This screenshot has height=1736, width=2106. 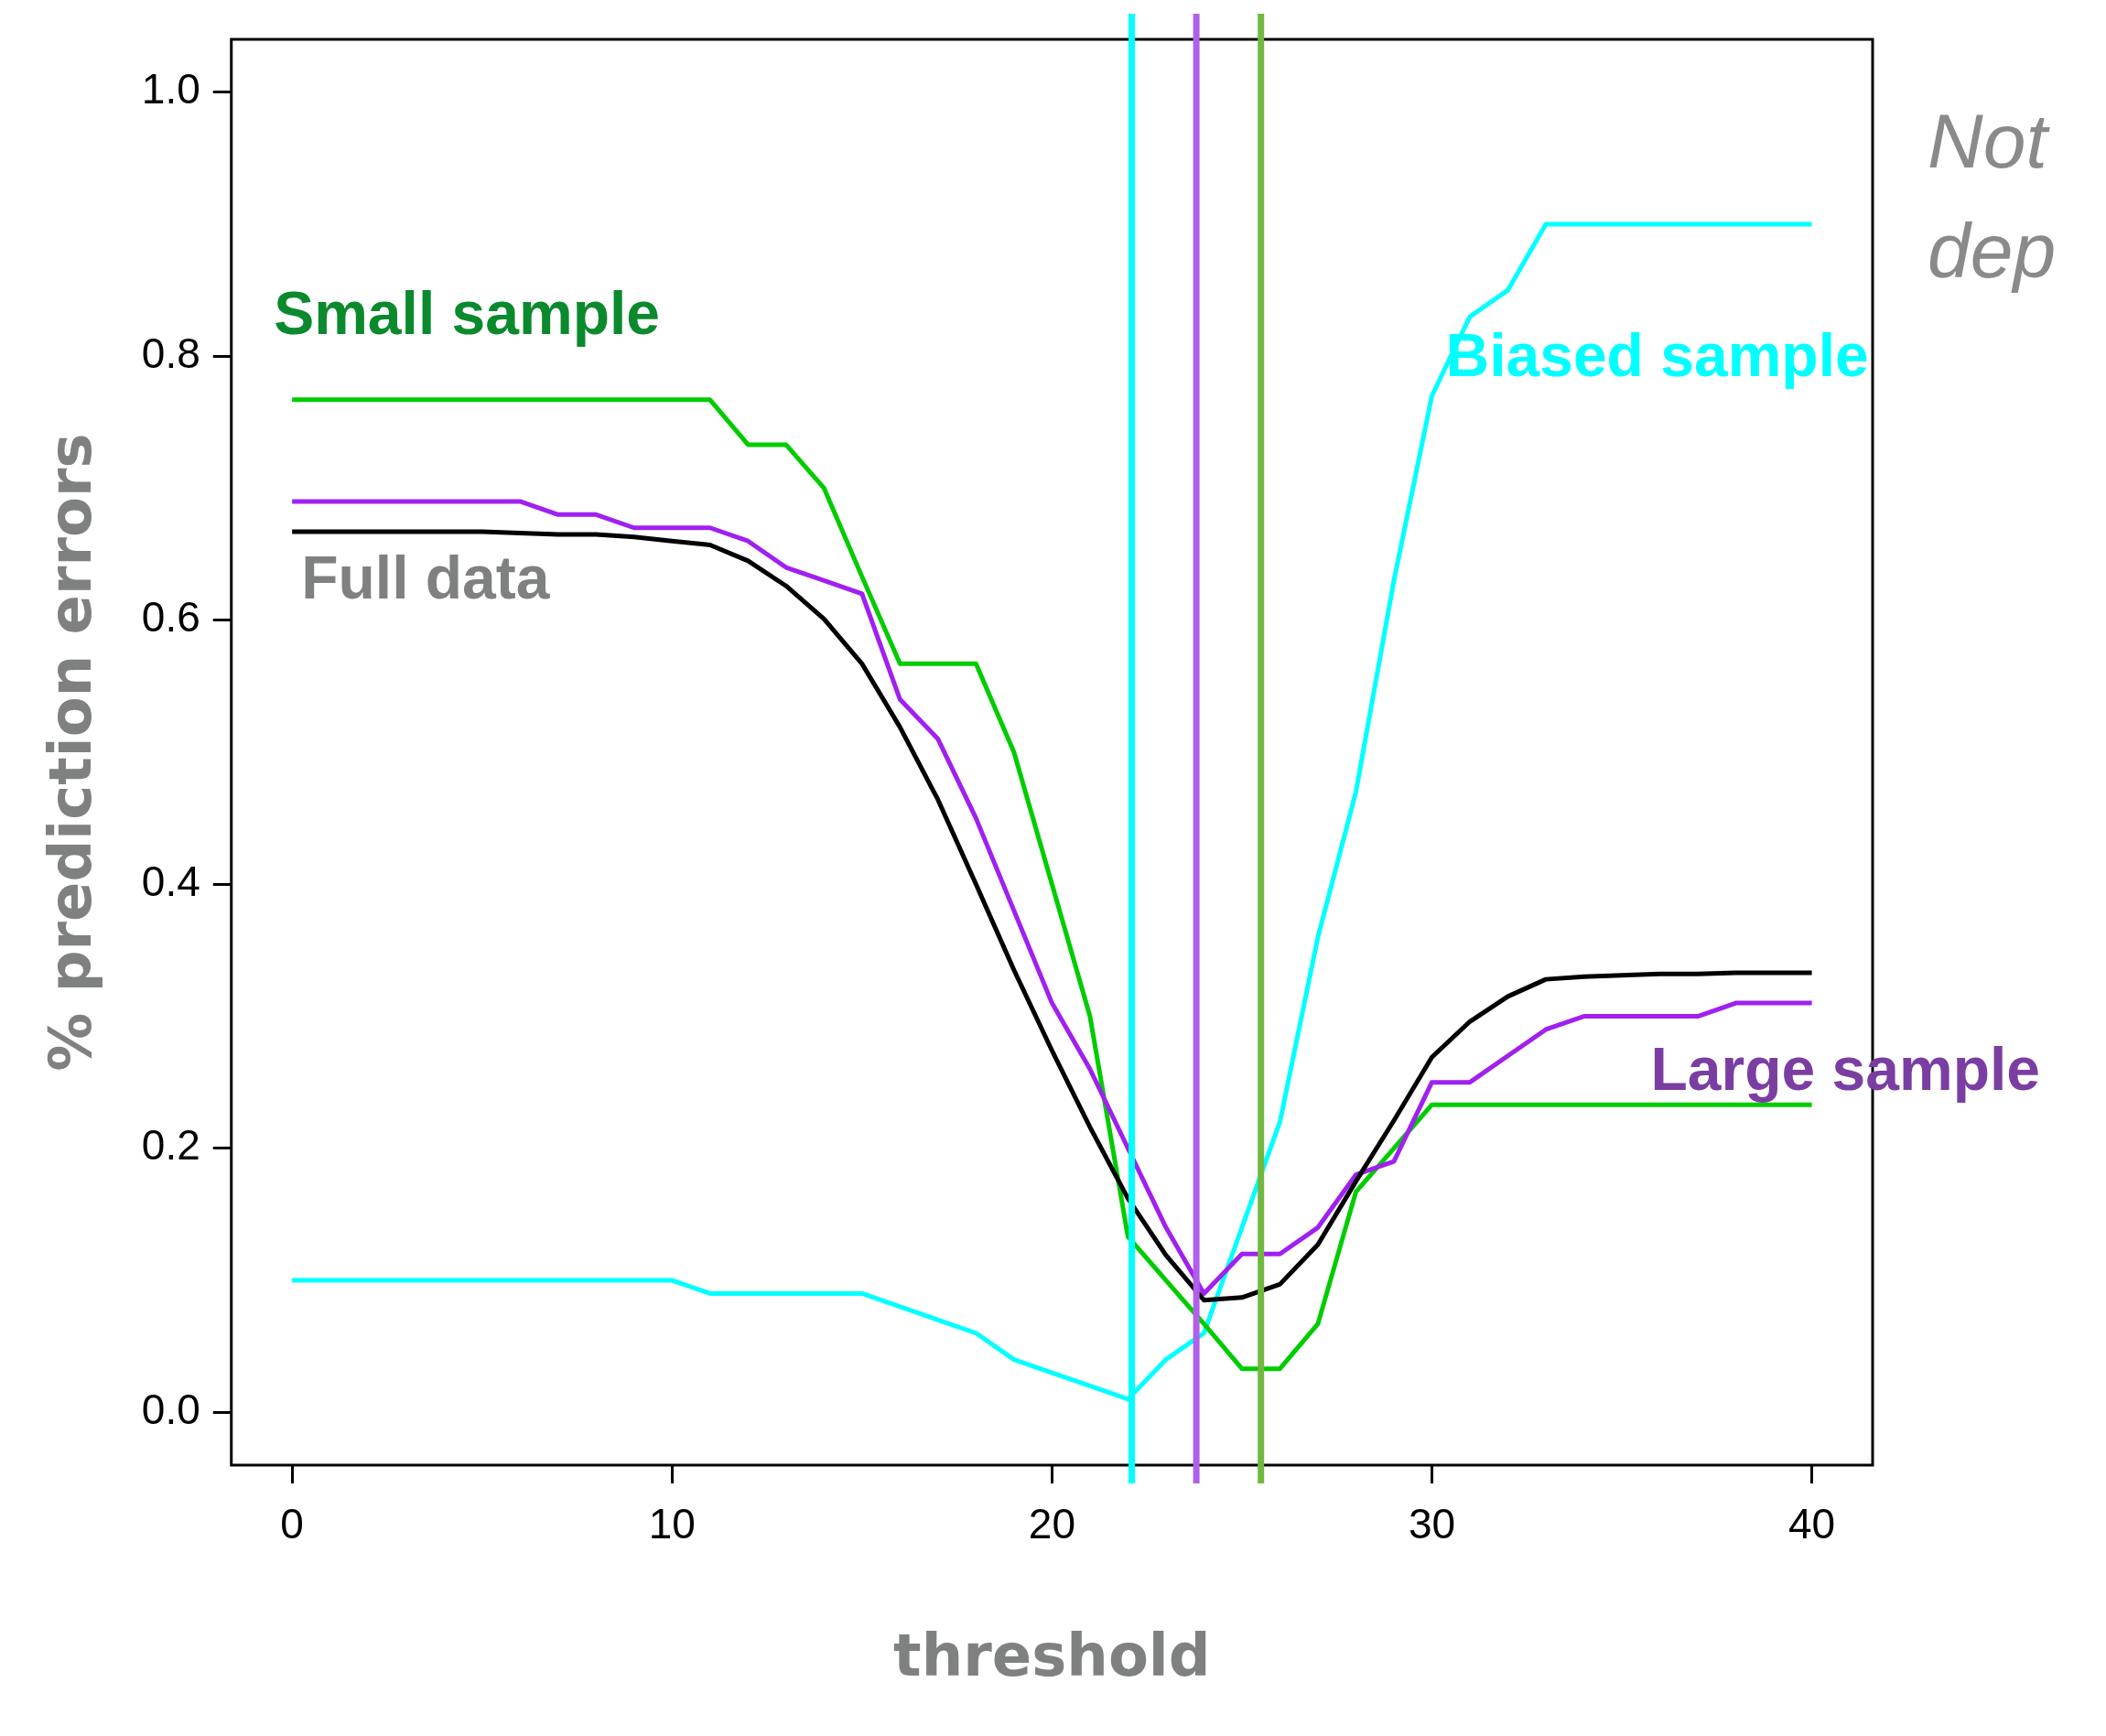 I want to click on series-label: Full data, so click(x=426, y=578).